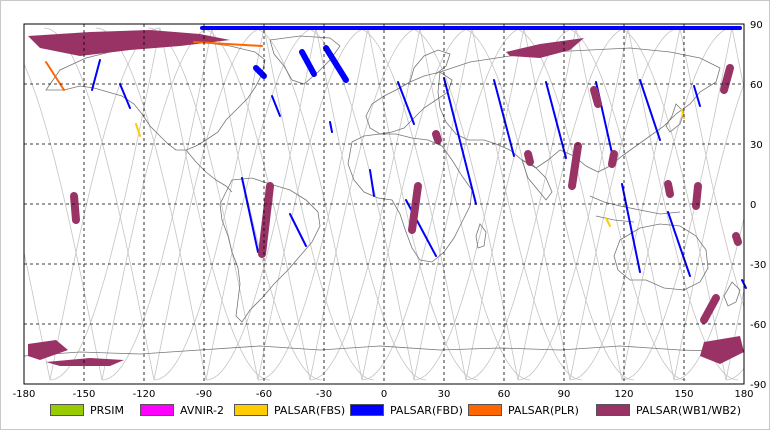 The width and height of the screenshot is (770, 430). What do you see at coordinates (84, 394) in the screenshot?
I see `longitude-tick: -150` at bounding box center [84, 394].